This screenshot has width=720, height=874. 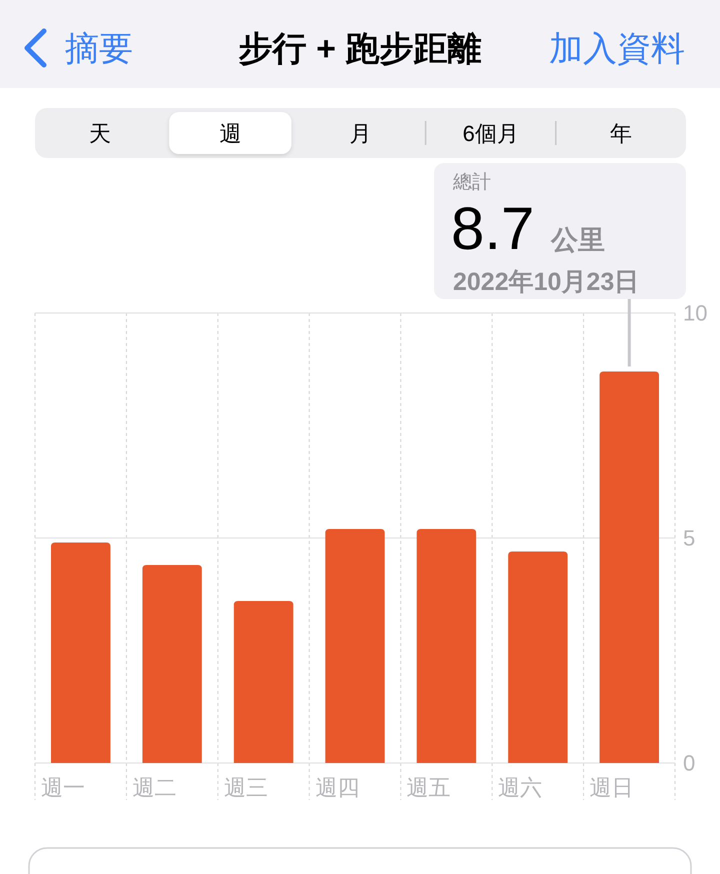 I want to click on y-tick-label: 0, so click(x=689, y=763).